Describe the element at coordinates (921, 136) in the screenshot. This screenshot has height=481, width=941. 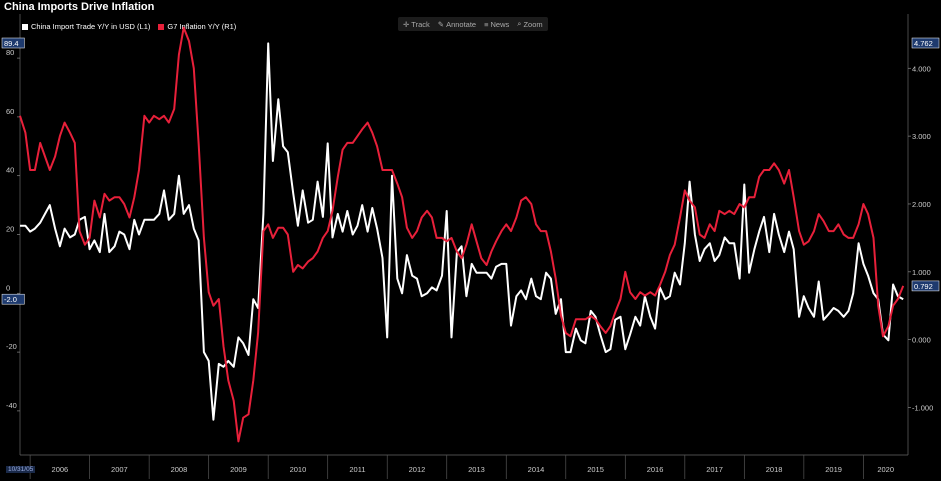
I see `right-tick-label: 3.000` at that location.